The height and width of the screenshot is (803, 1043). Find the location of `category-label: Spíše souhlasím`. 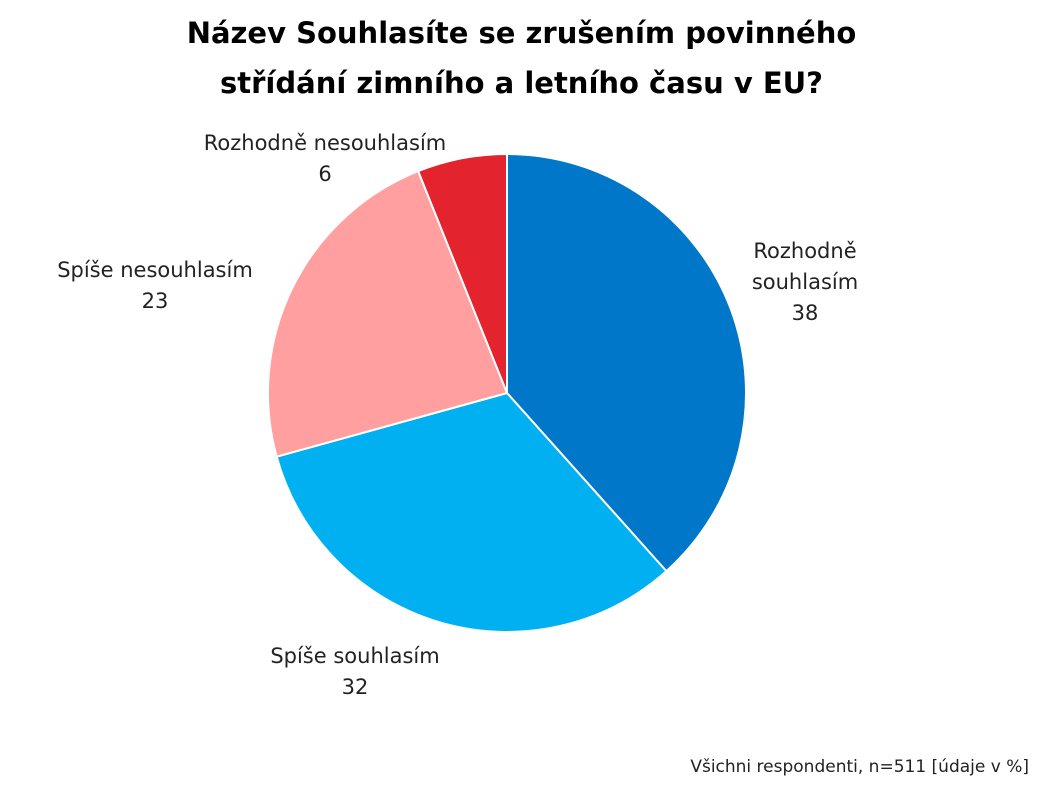

category-label: Spíše souhlasím is located at coordinates (355, 656).